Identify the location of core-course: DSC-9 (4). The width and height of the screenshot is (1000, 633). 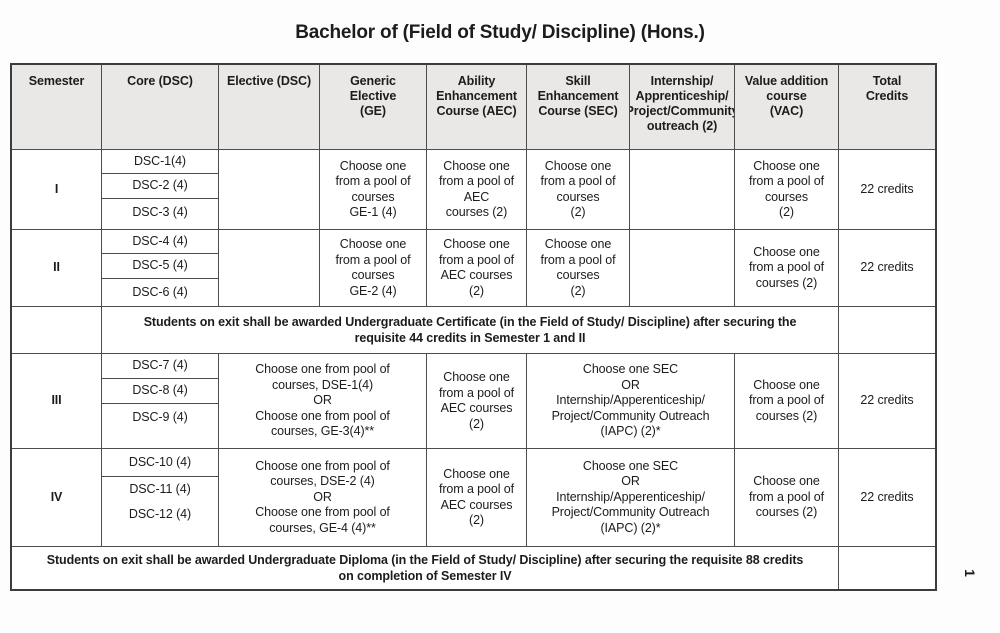
(160, 417).